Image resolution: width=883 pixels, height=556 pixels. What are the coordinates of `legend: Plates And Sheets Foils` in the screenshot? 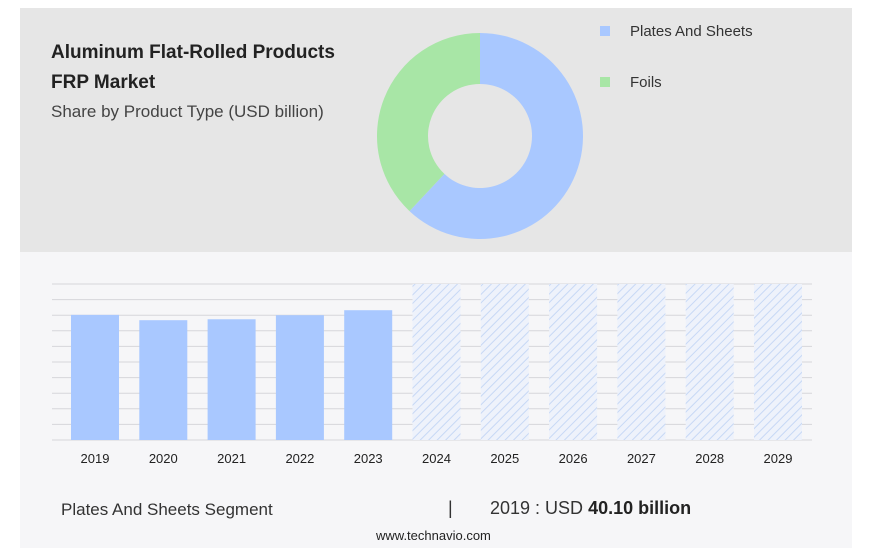 It's located at (676, 71).